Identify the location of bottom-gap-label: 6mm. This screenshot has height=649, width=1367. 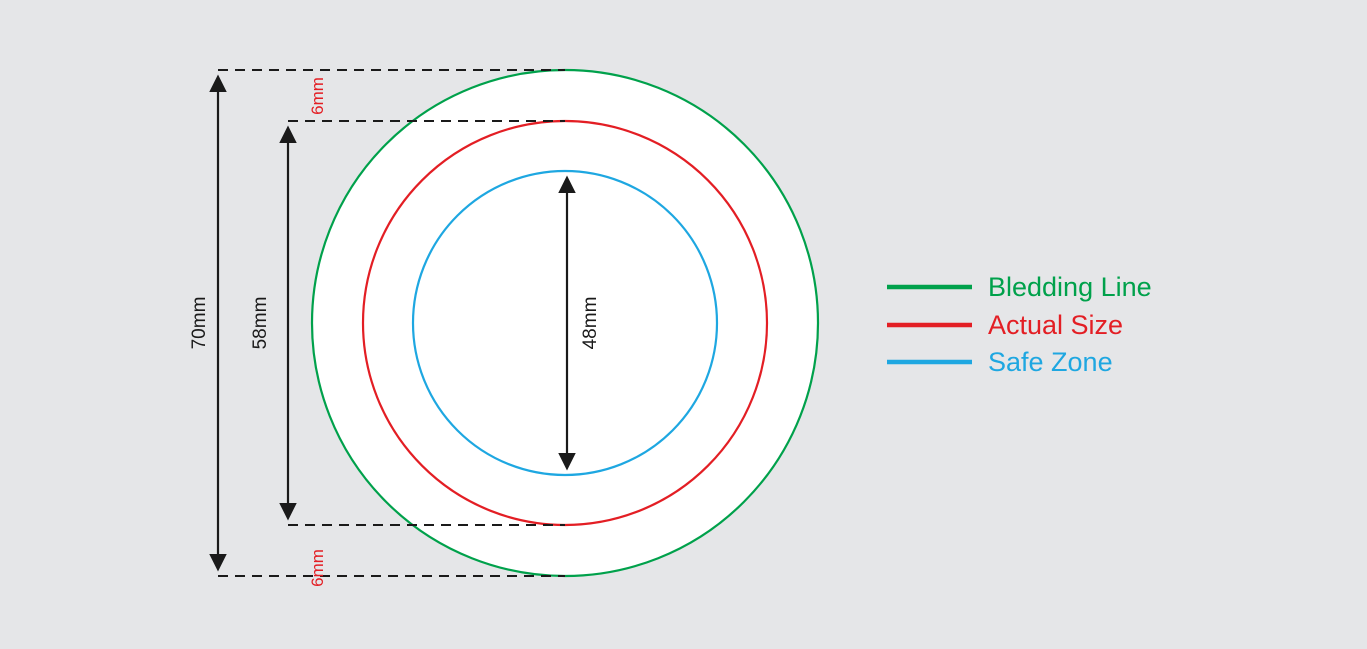
(317, 568).